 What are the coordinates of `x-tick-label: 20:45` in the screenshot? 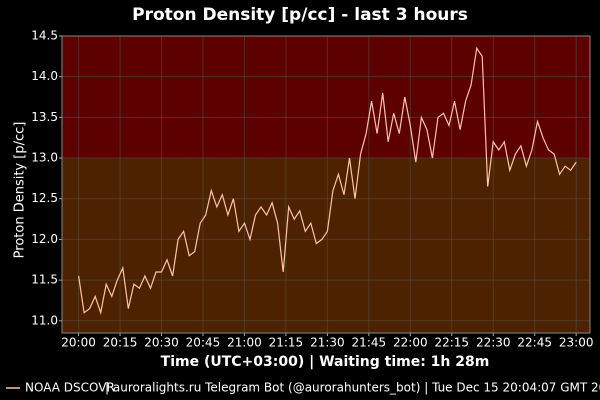 It's located at (203, 343).